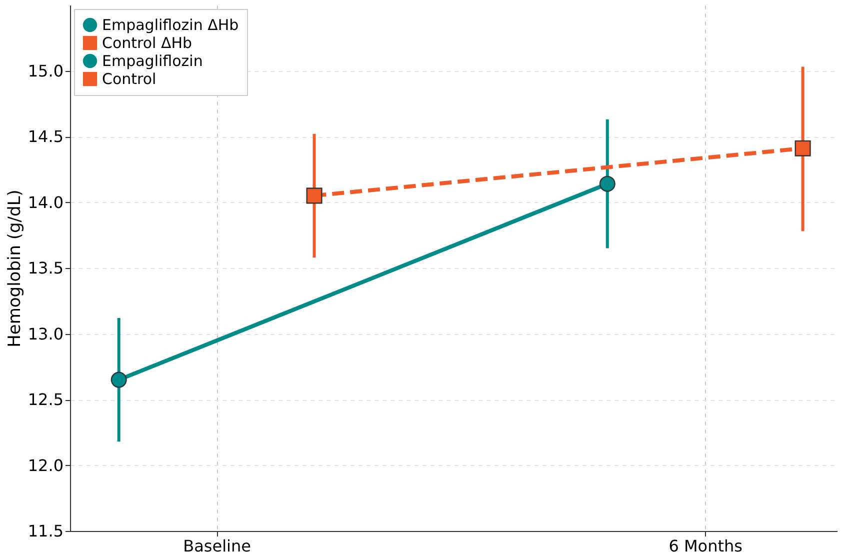  What do you see at coordinates (217, 546) in the screenshot?
I see `x-tick-label: Baseline` at bounding box center [217, 546].